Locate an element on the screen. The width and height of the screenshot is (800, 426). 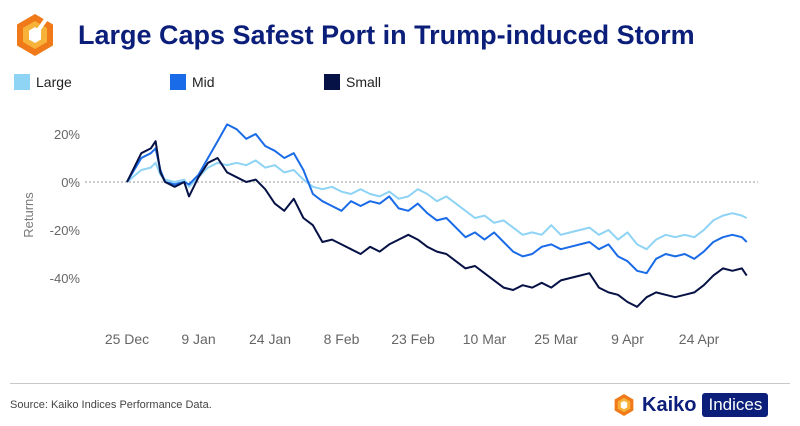
legend-swatch-mid is located at coordinates (178, 82).